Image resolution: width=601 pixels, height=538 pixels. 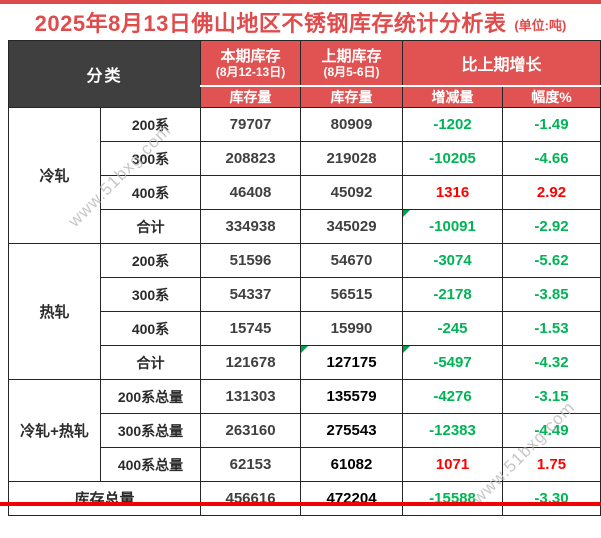 I want to click on header-sub-delta: 增减量, so click(x=453, y=96).